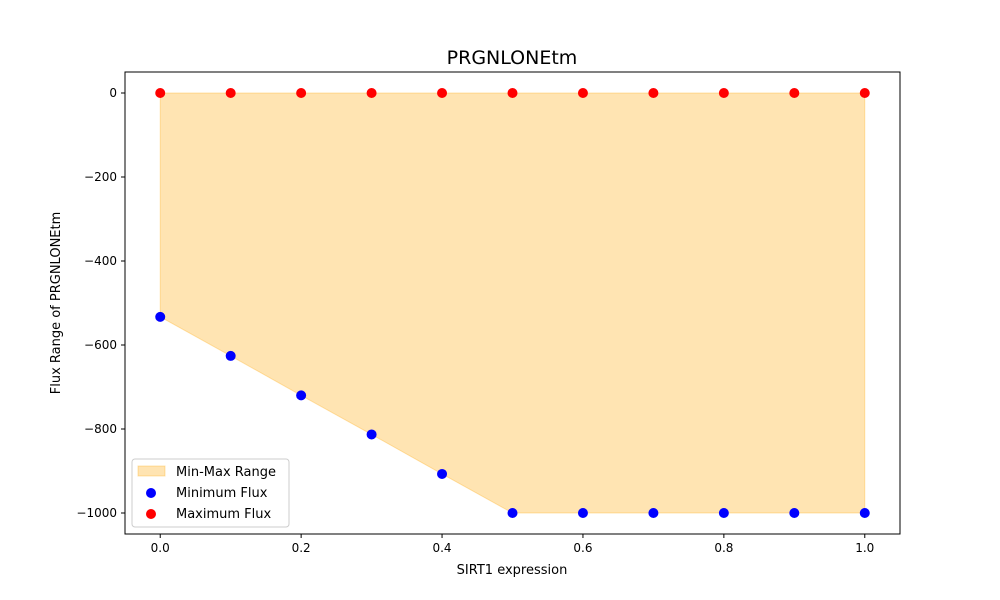  Describe the element at coordinates (160, 548) in the screenshot. I see `x-tick-label: 0.0` at that location.